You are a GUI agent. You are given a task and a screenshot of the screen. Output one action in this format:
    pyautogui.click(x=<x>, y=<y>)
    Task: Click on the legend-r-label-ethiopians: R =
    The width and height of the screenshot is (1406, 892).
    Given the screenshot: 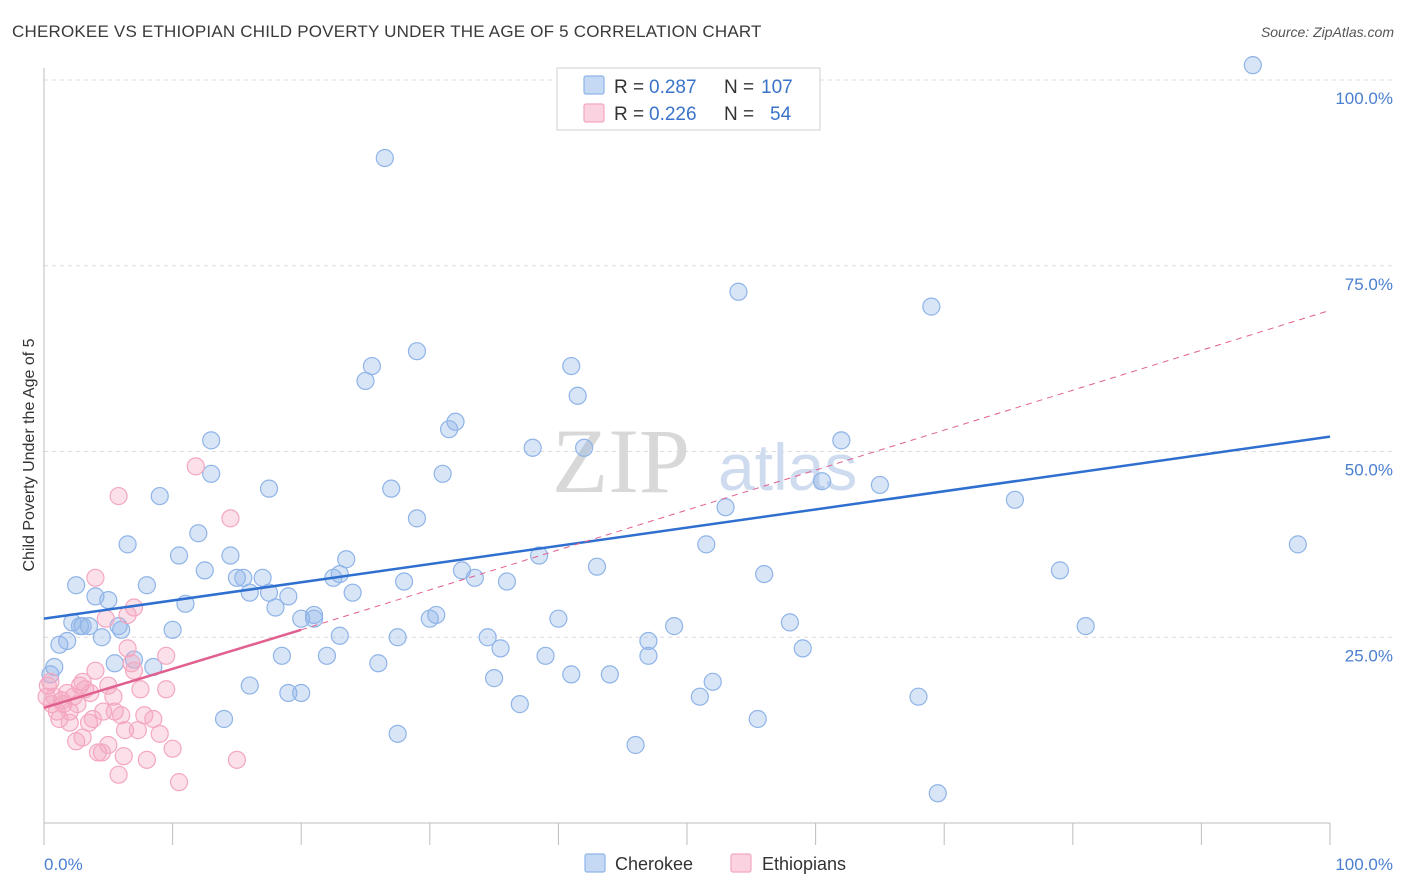 What is the action you would take?
    pyautogui.click(x=629, y=114)
    